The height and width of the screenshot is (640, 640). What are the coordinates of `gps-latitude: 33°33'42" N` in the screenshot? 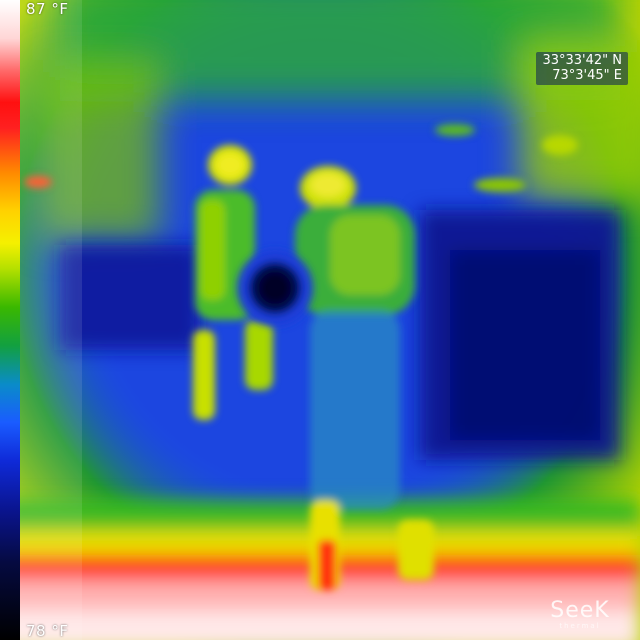 It's located at (582, 60).